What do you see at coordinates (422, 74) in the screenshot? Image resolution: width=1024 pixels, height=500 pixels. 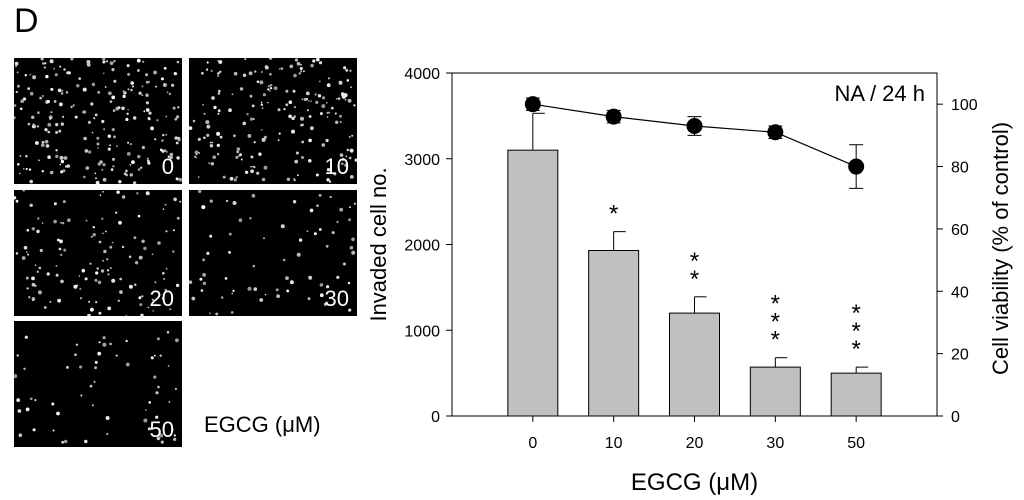 I see `left-tick-label: 4000` at bounding box center [422, 74].